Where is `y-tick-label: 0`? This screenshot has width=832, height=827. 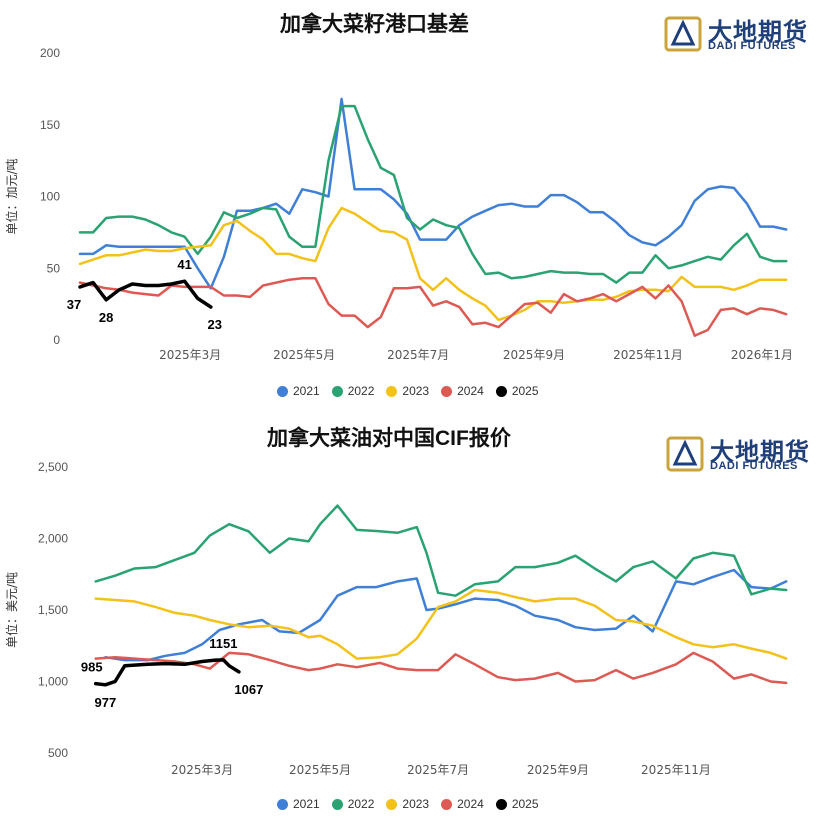
y-tick-label: 0 is located at coordinates (56, 340).